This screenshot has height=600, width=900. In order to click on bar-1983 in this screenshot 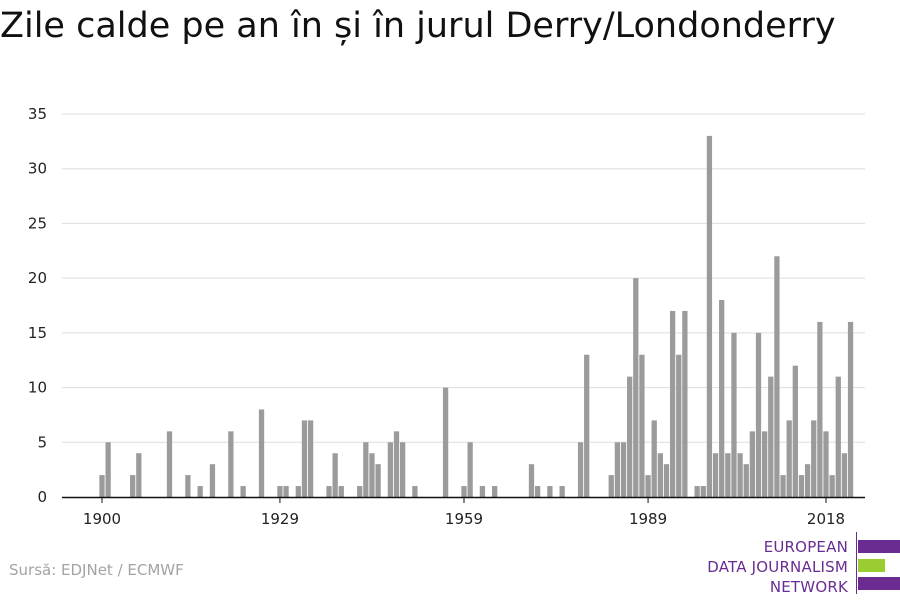, I will do `click(611, 486)`.